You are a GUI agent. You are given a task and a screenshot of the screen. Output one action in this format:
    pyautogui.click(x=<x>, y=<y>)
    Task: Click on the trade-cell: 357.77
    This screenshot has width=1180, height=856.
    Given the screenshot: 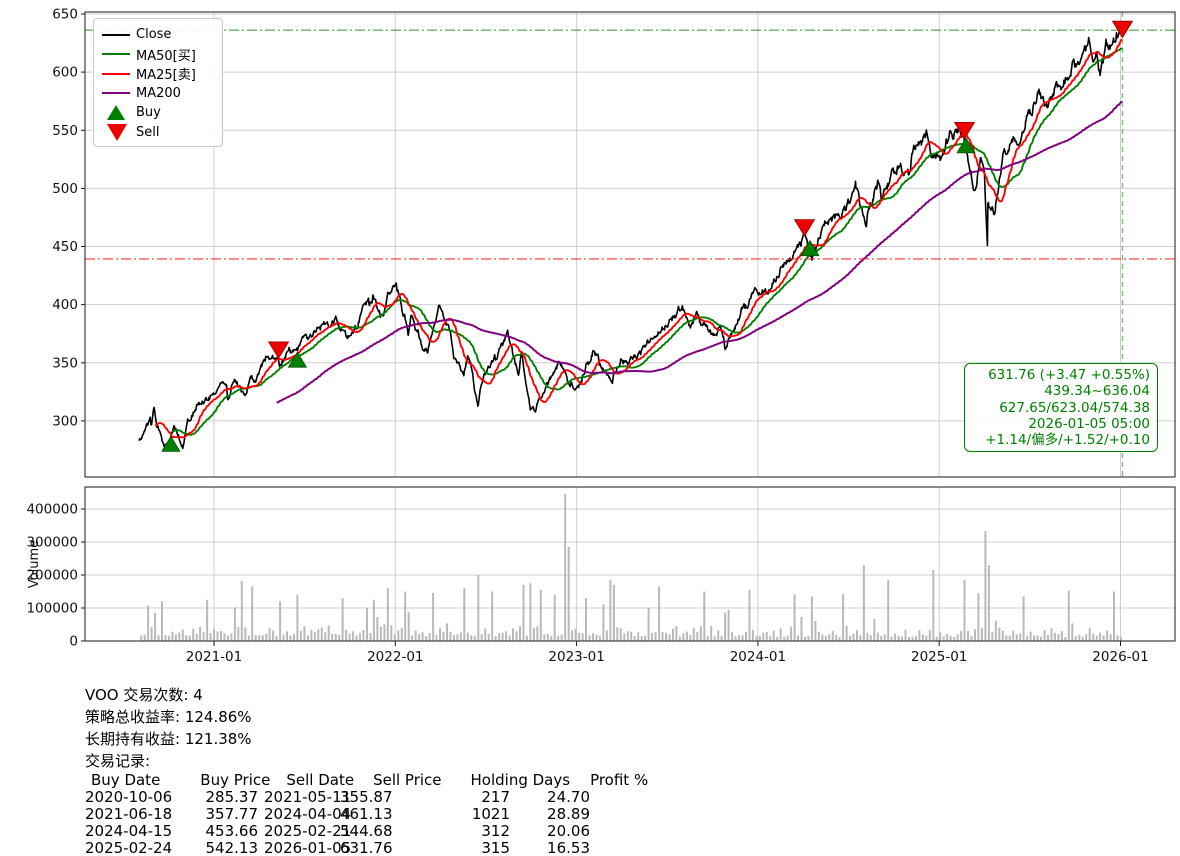 What is the action you would take?
    pyautogui.click(x=232, y=814)
    